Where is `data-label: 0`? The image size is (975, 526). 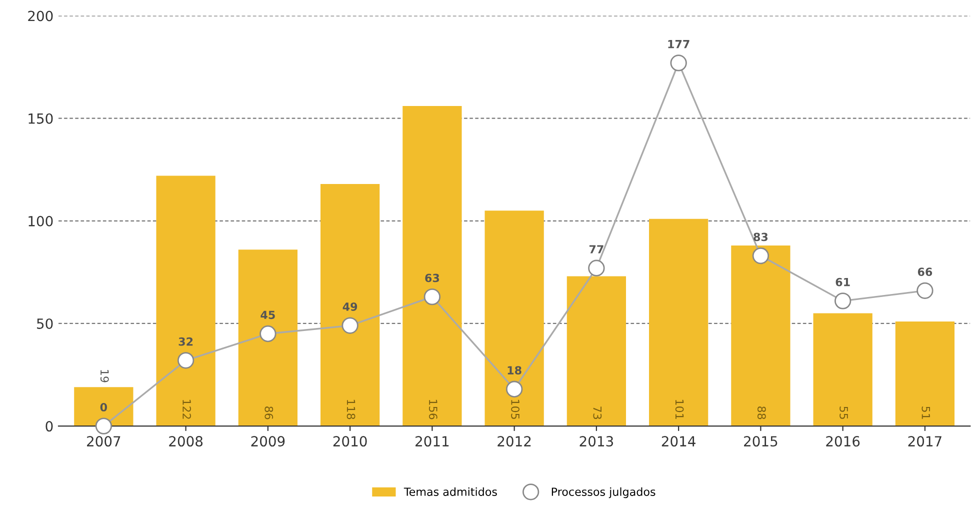 data-label: 0 is located at coordinates (104, 407).